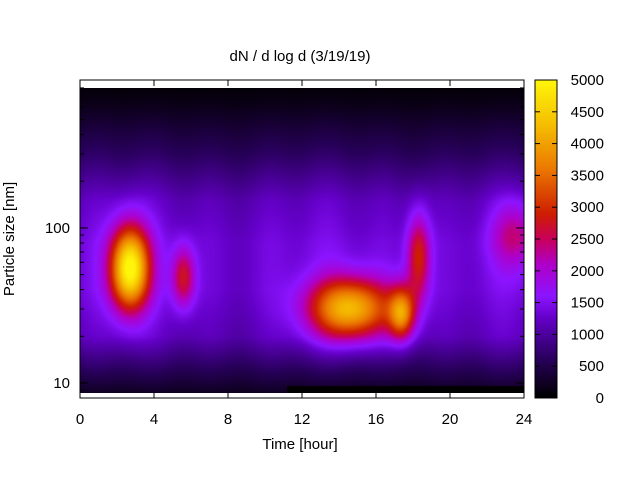  I want to click on colorbar-tick-label: 4000, so click(587, 144).